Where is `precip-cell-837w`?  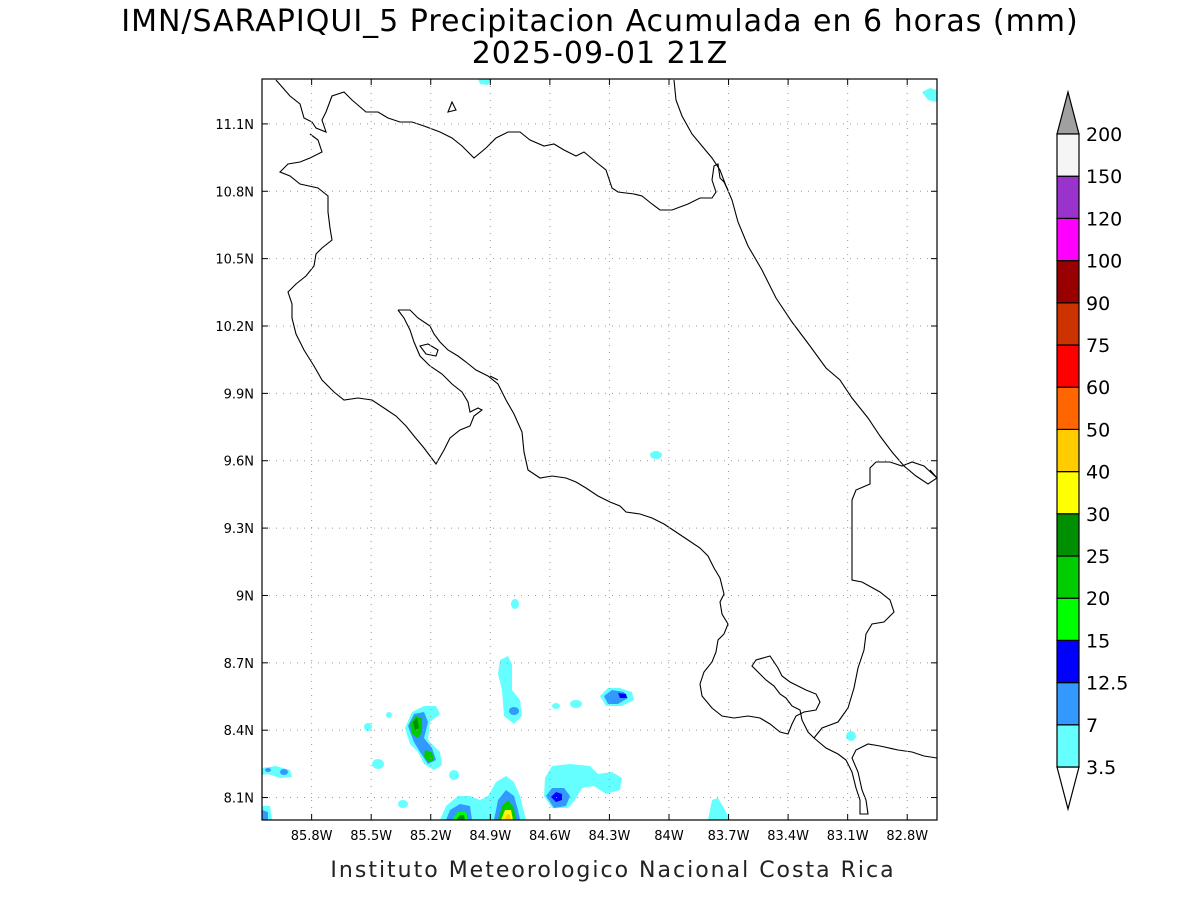 precip-cell-837w is located at coordinates (719, 809).